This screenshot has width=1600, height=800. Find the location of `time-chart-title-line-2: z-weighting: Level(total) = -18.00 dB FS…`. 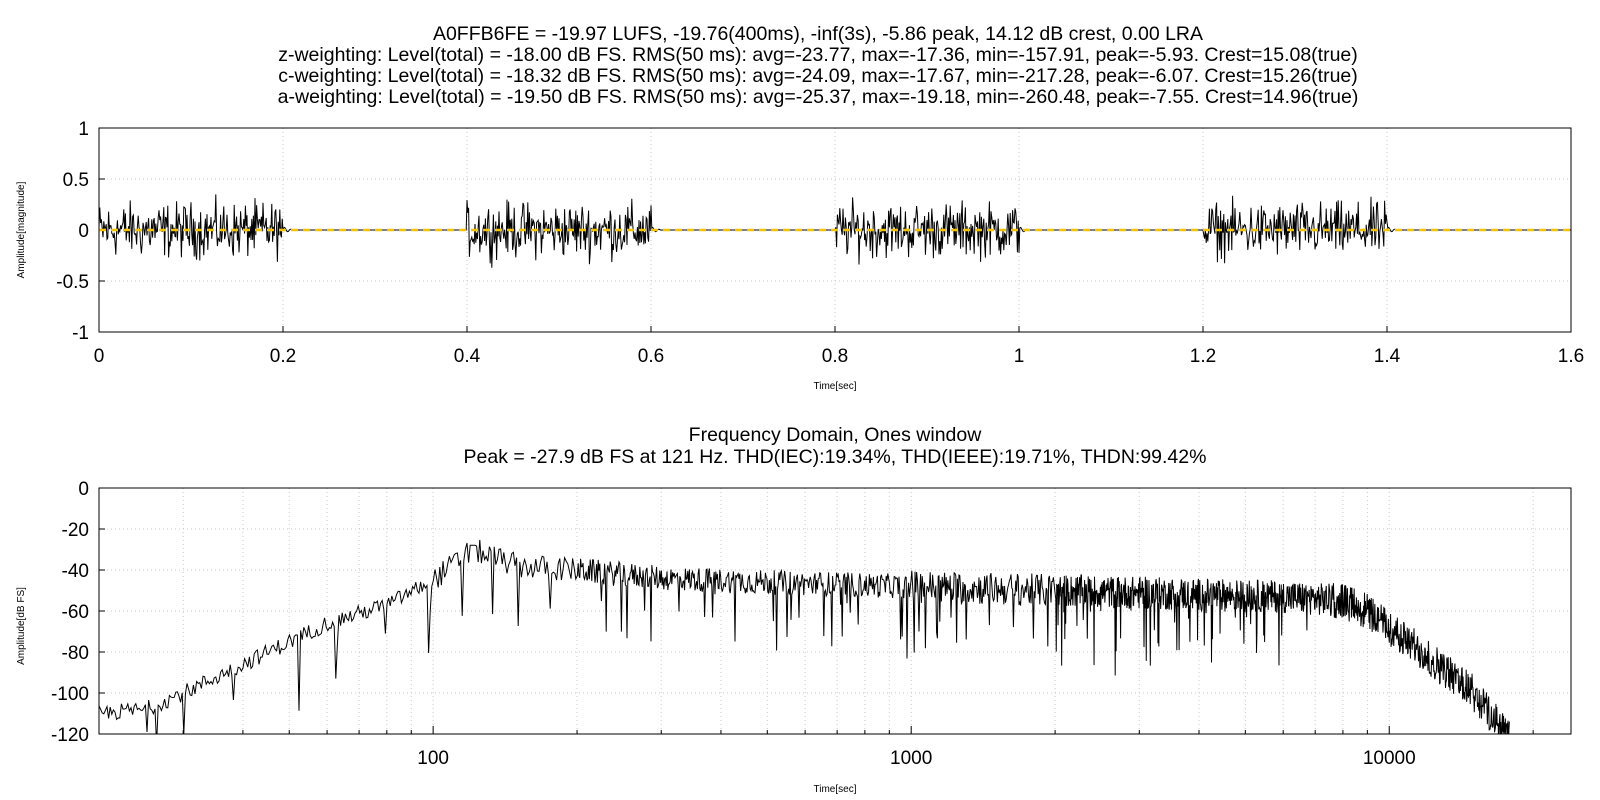

time-chart-title-line-2: z-weighting: Level(total) = -18.00 dB FS… is located at coordinates (818, 55).